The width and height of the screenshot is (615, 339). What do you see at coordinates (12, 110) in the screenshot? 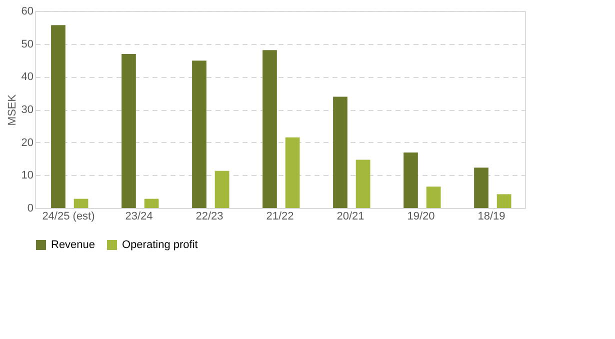
I see `y-axis-title: MSEK` at bounding box center [12, 110].